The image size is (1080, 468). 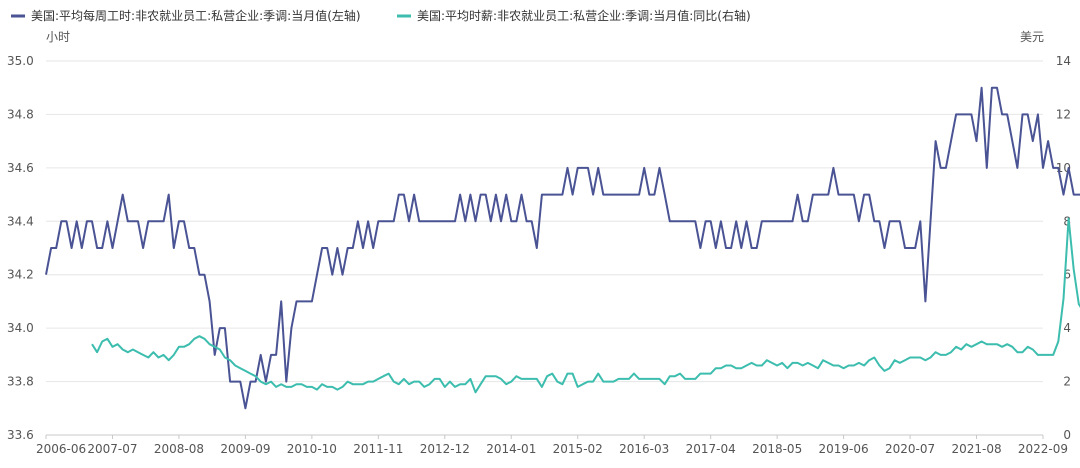 I want to click on x-tick-label: 2016-03, so click(x=644, y=449).